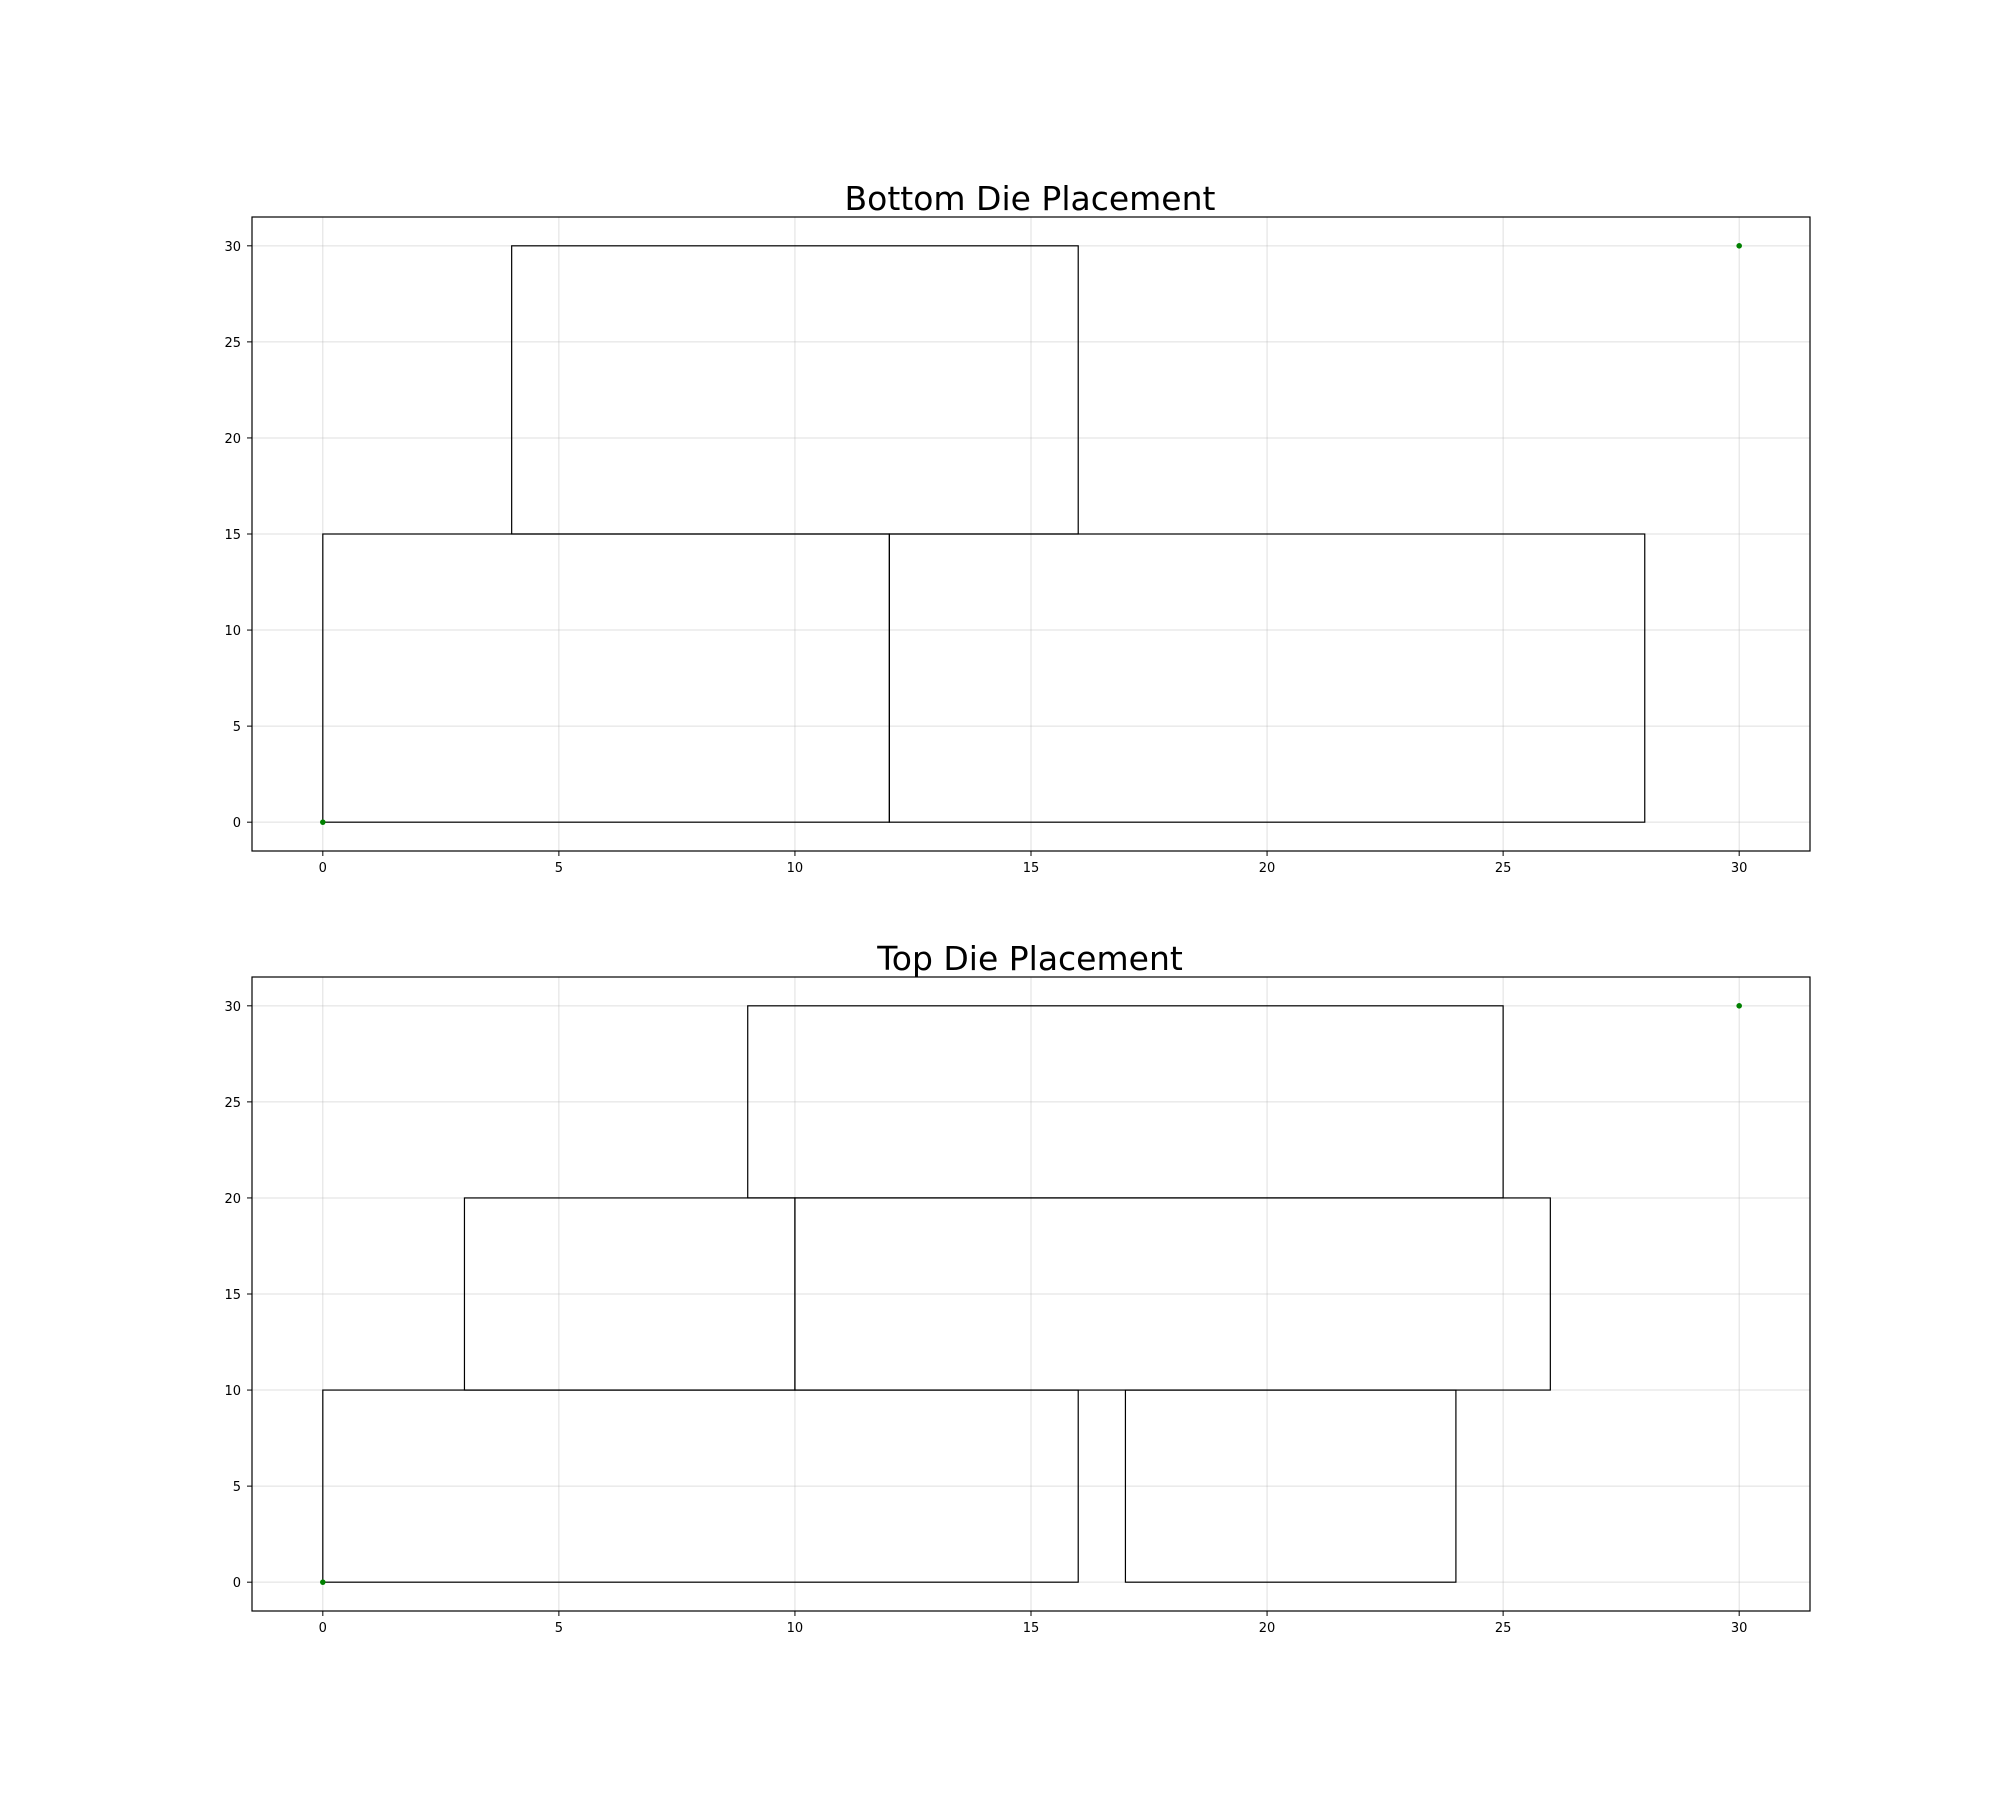  I want to click on chart-title: Top Die Placement, so click(1029, 958).